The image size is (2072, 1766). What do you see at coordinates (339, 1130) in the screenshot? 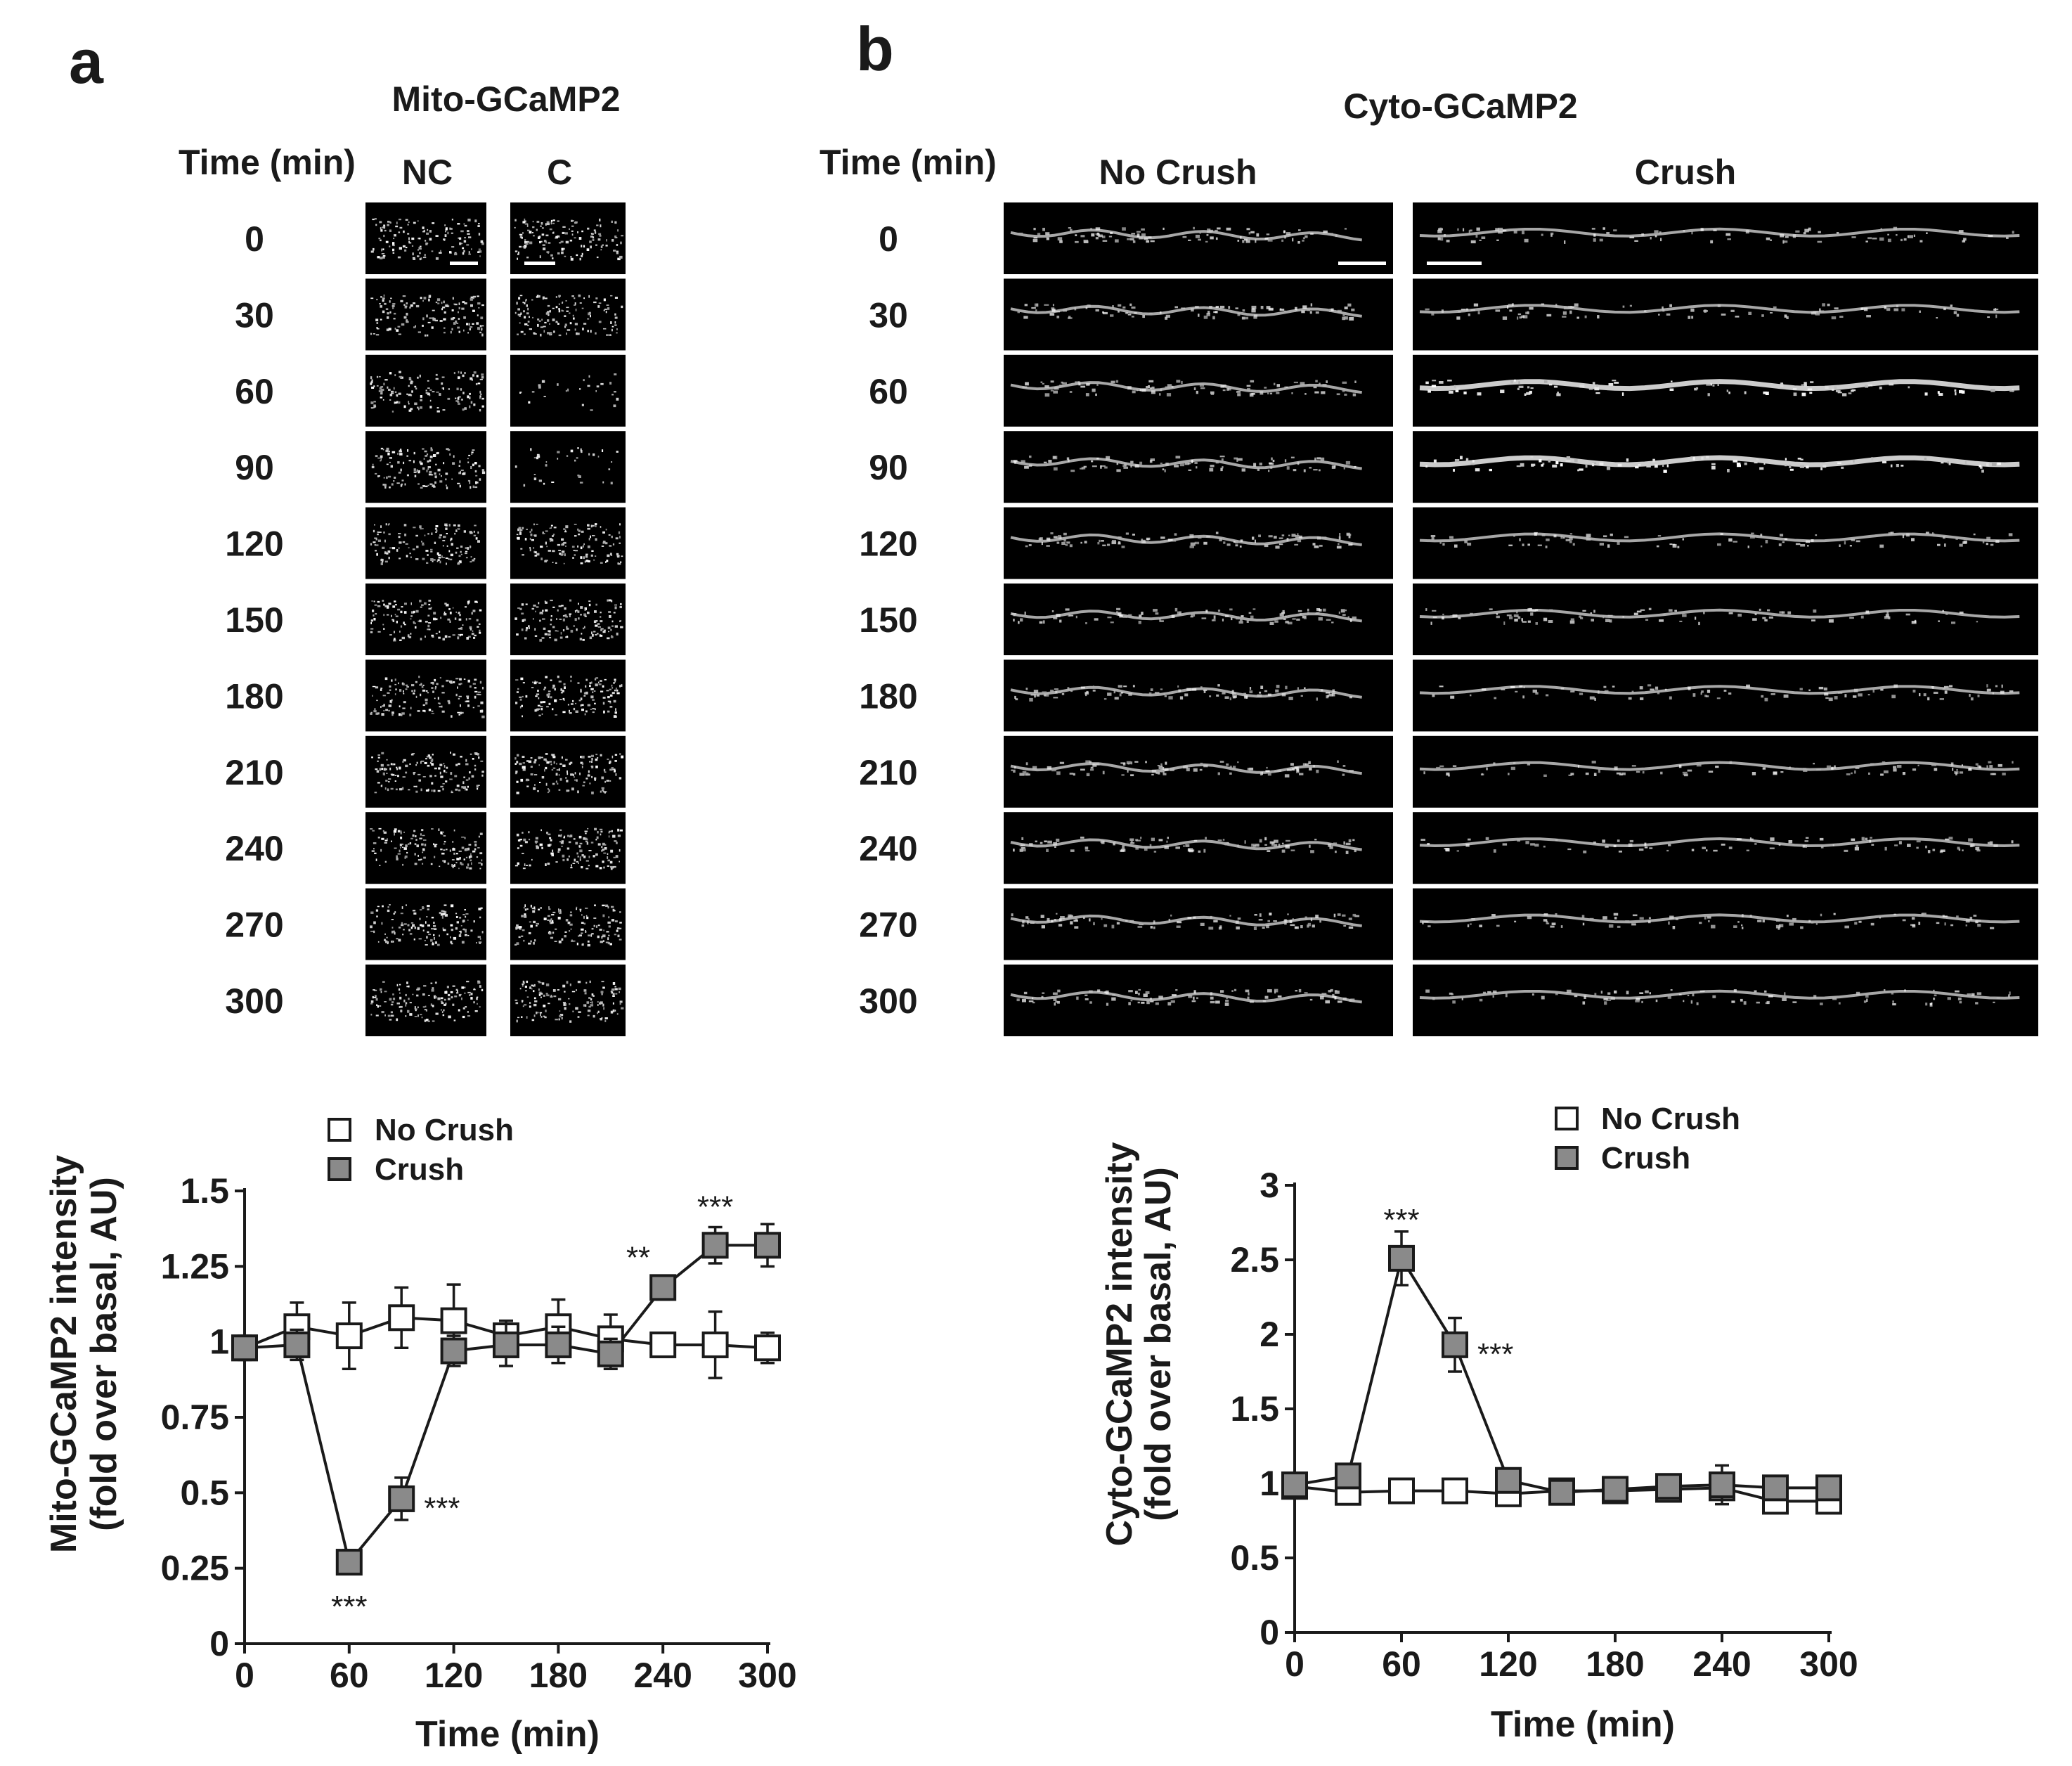
I see `legend-a-no-crush-marker` at bounding box center [339, 1130].